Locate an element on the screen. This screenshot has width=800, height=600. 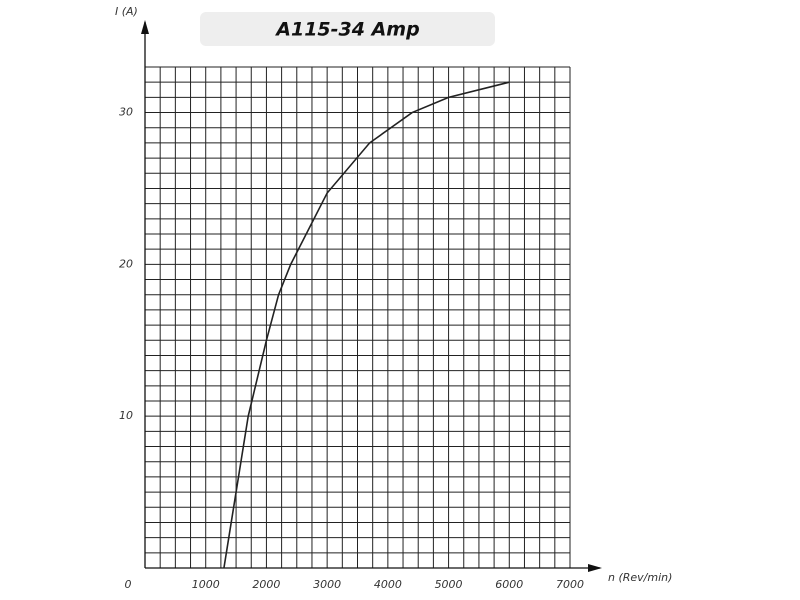
y-tick-label: 0 is located at coordinates (128, 584).